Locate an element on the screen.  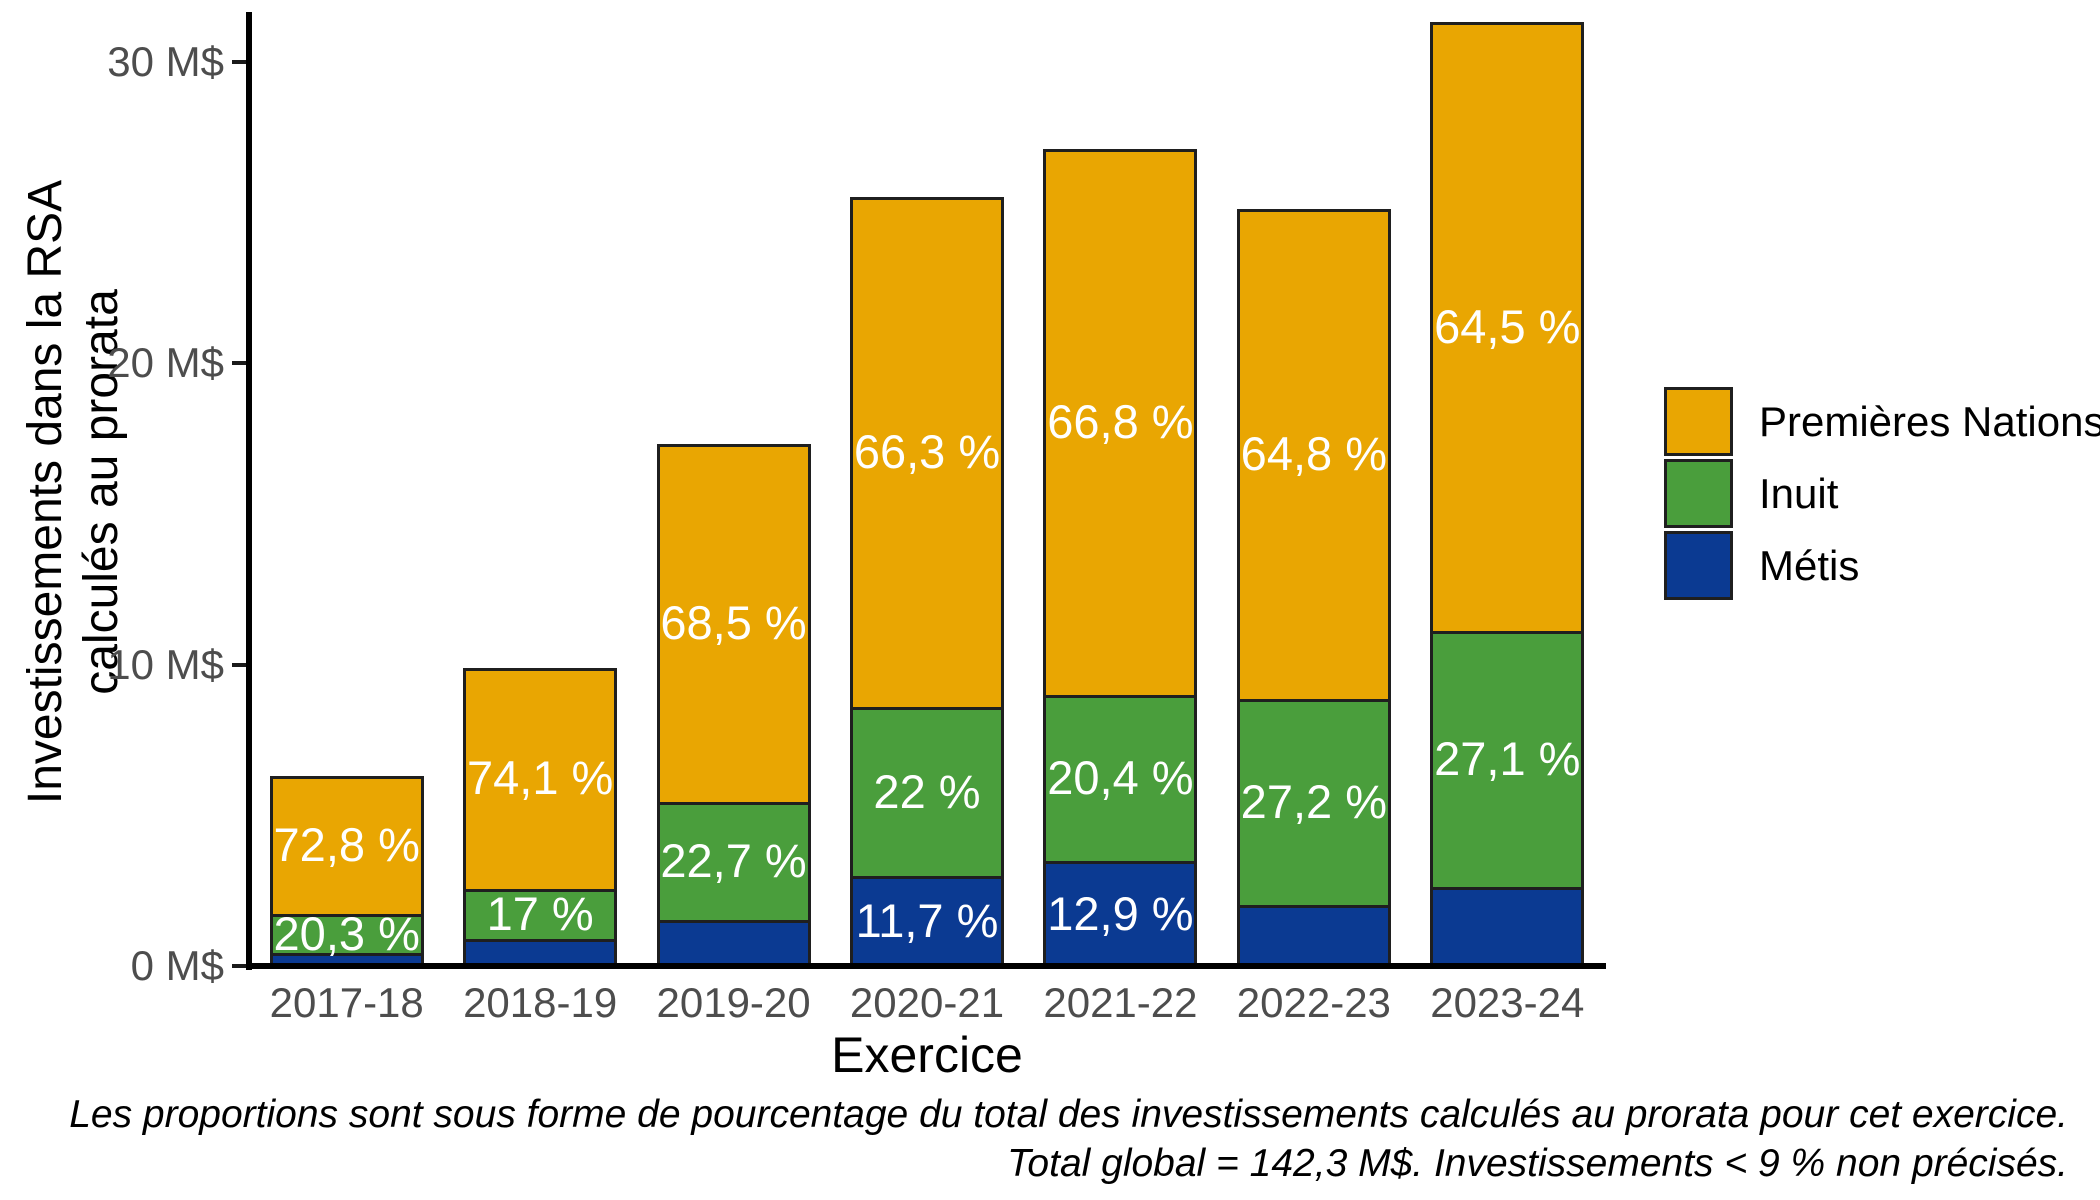
legend: Premières Nations Inuit Métis is located at coordinates (1882, 493).